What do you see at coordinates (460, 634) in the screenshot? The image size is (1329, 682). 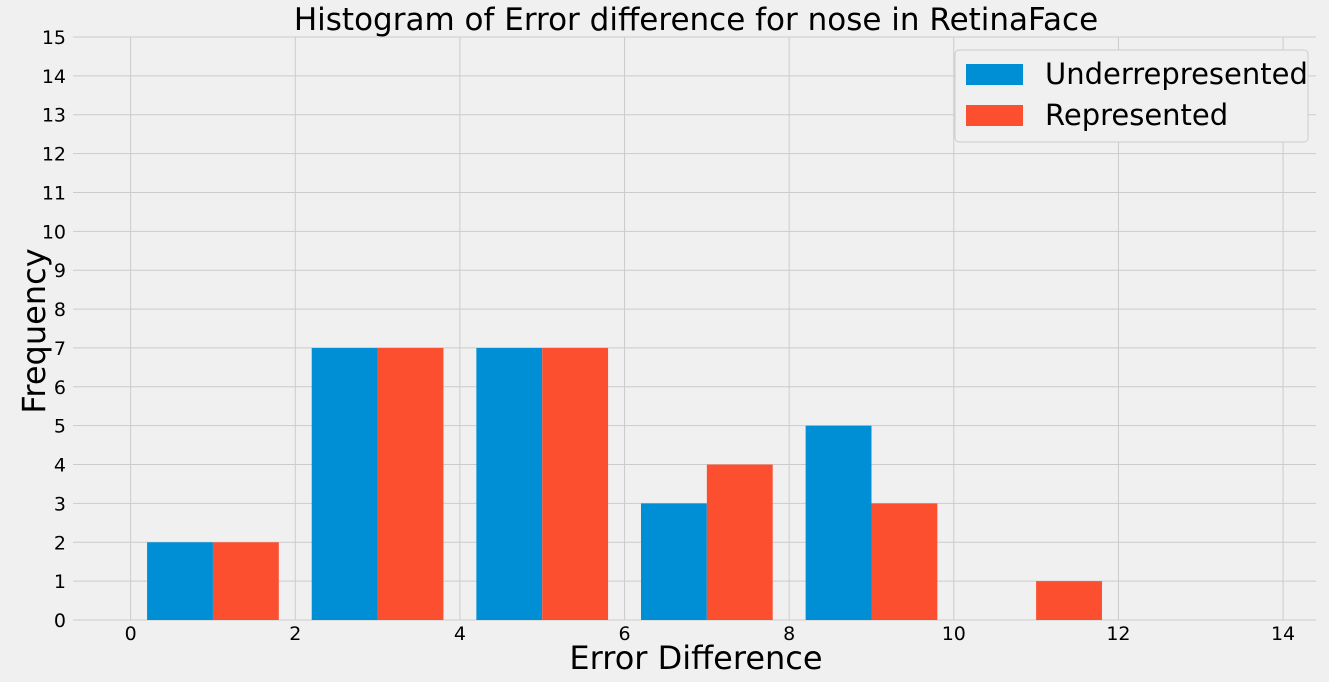 I see `x-tick-label: 4` at bounding box center [460, 634].